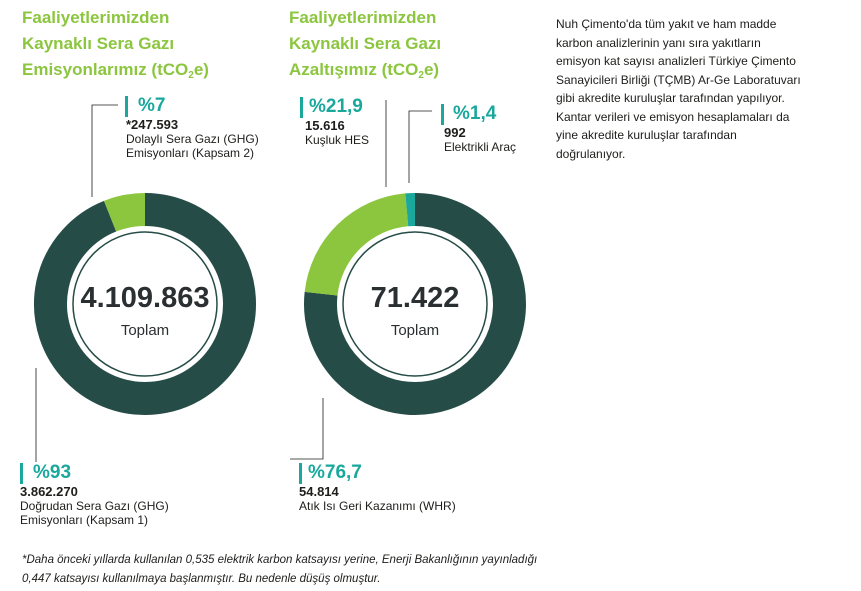  Describe the element at coordinates (442, 114) in the screenshot. I see `callout-bar-ev` at that location.